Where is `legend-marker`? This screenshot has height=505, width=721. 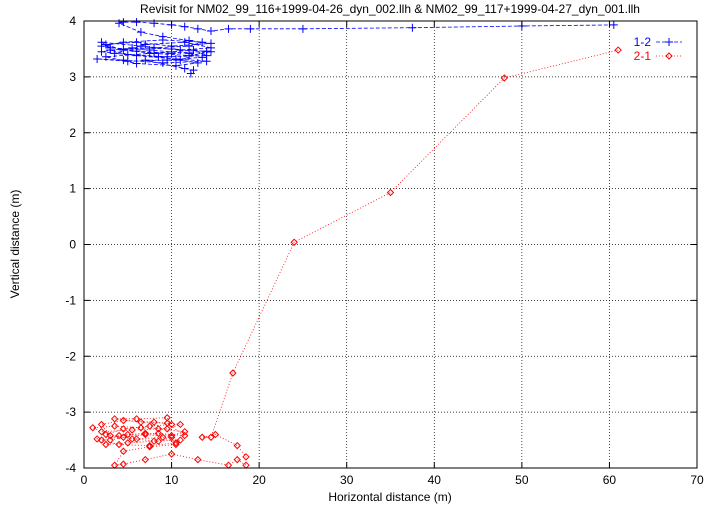 legend-marker is located at coordinates (669, 42).